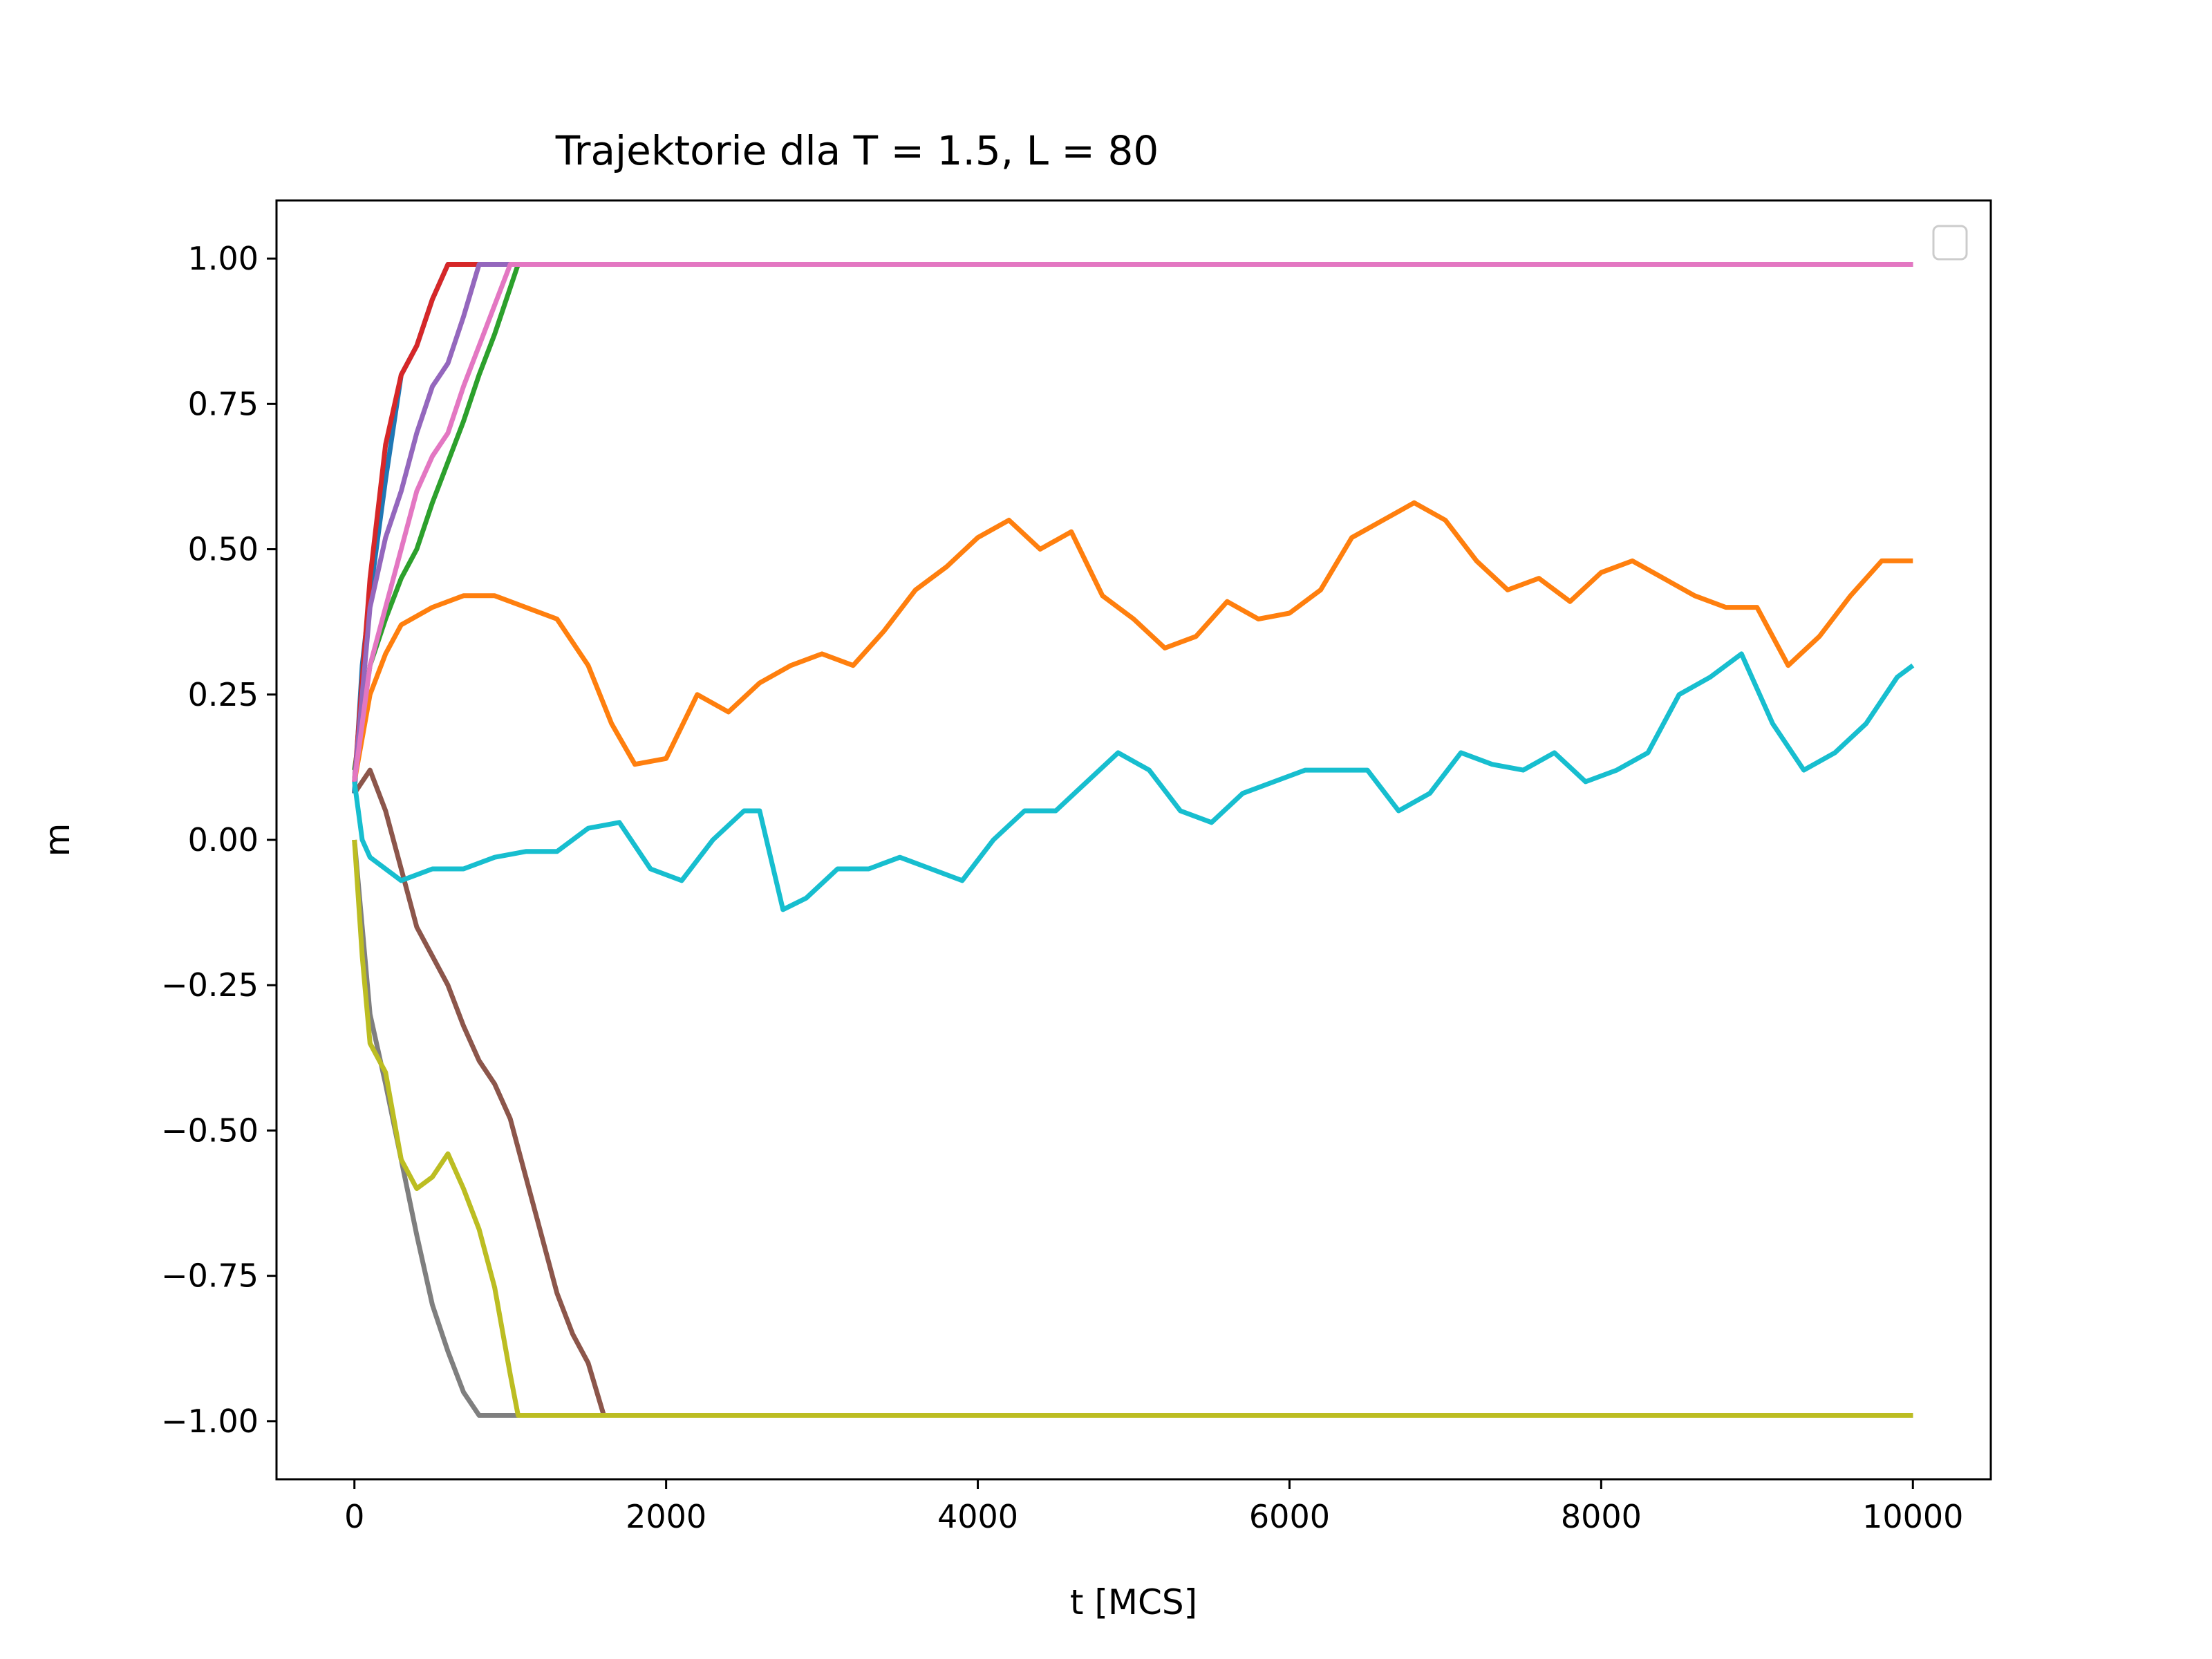 This screenshot has width=2212, height=1659. I want to click on y-tick-label: 1.00, so click(223, 258).